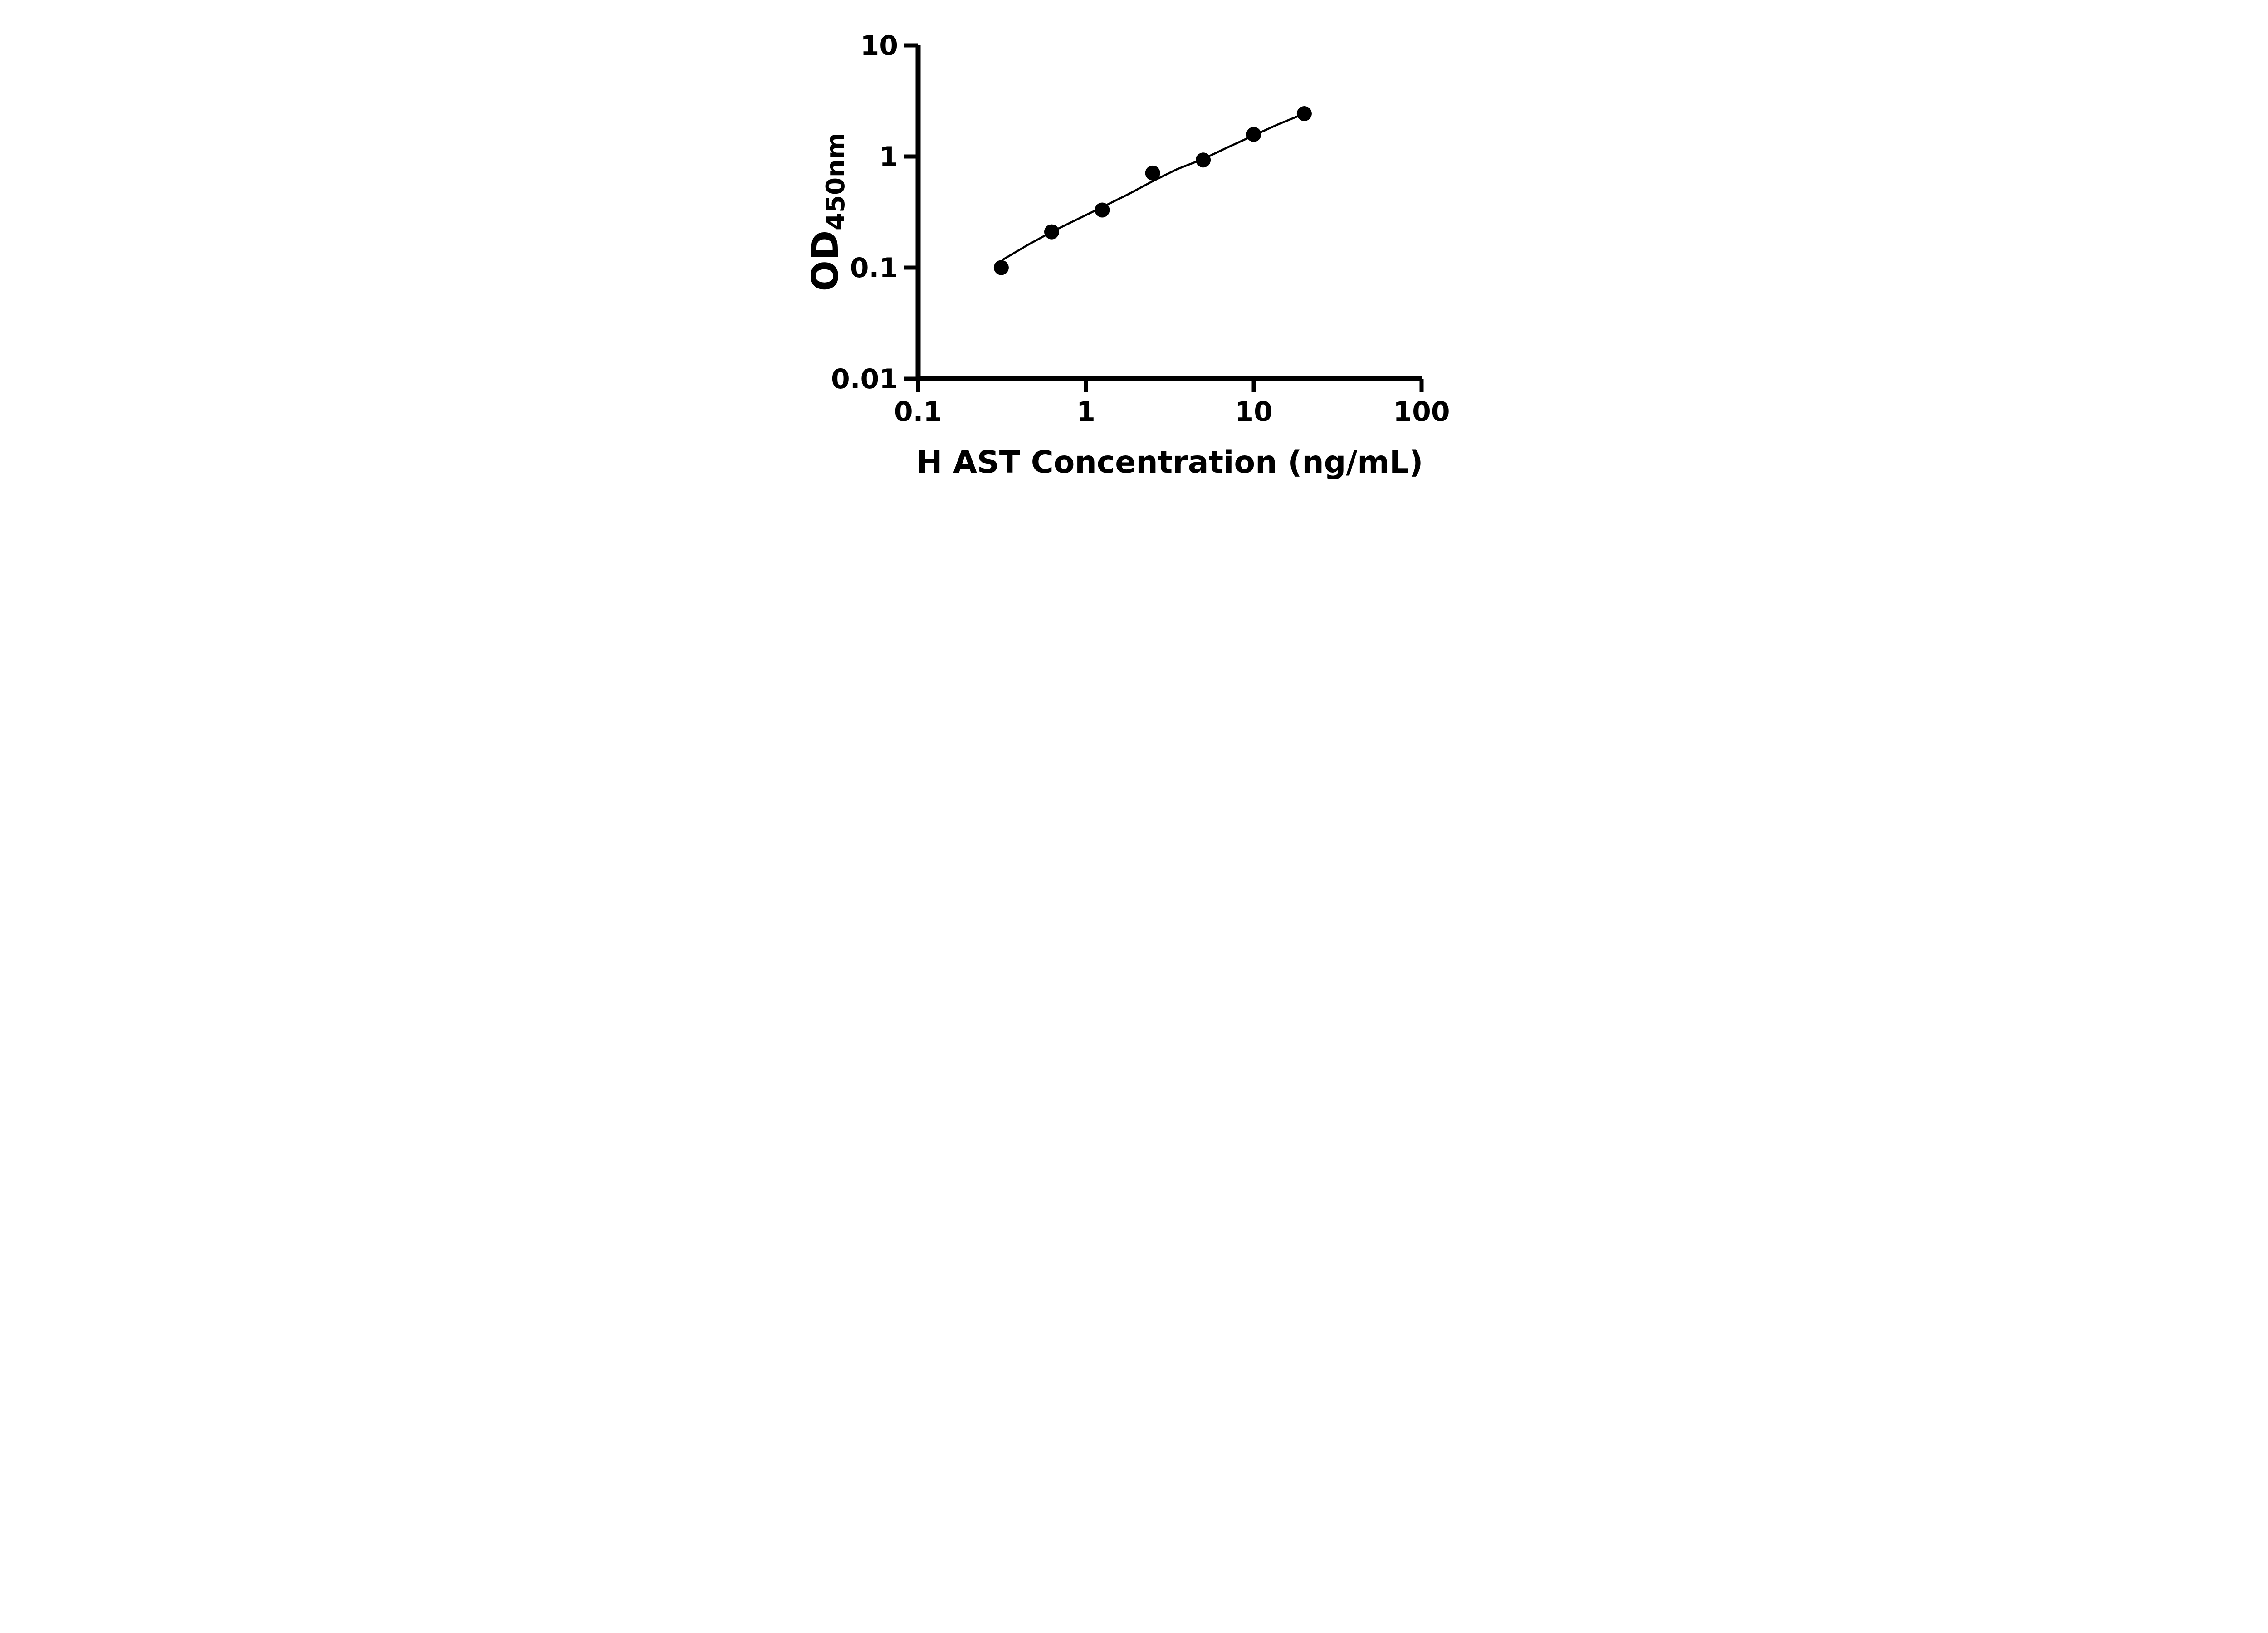 The image size is (2268, 1633). What do you see at coordinates (918, 412) in the screenshot?
I see `x-tick-label: 0.1` at bounding box center [918, 412].